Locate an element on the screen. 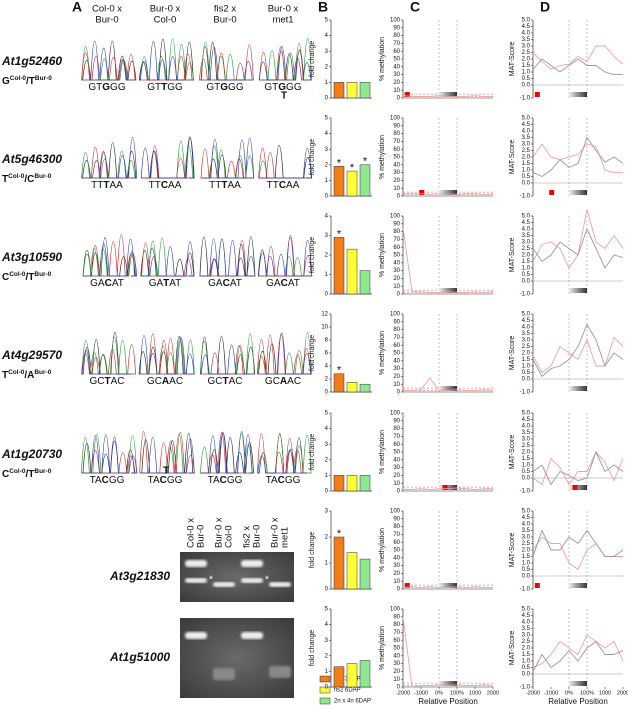 The image size is (628, 720). snp-part: C is located at coordinates (5, 277).